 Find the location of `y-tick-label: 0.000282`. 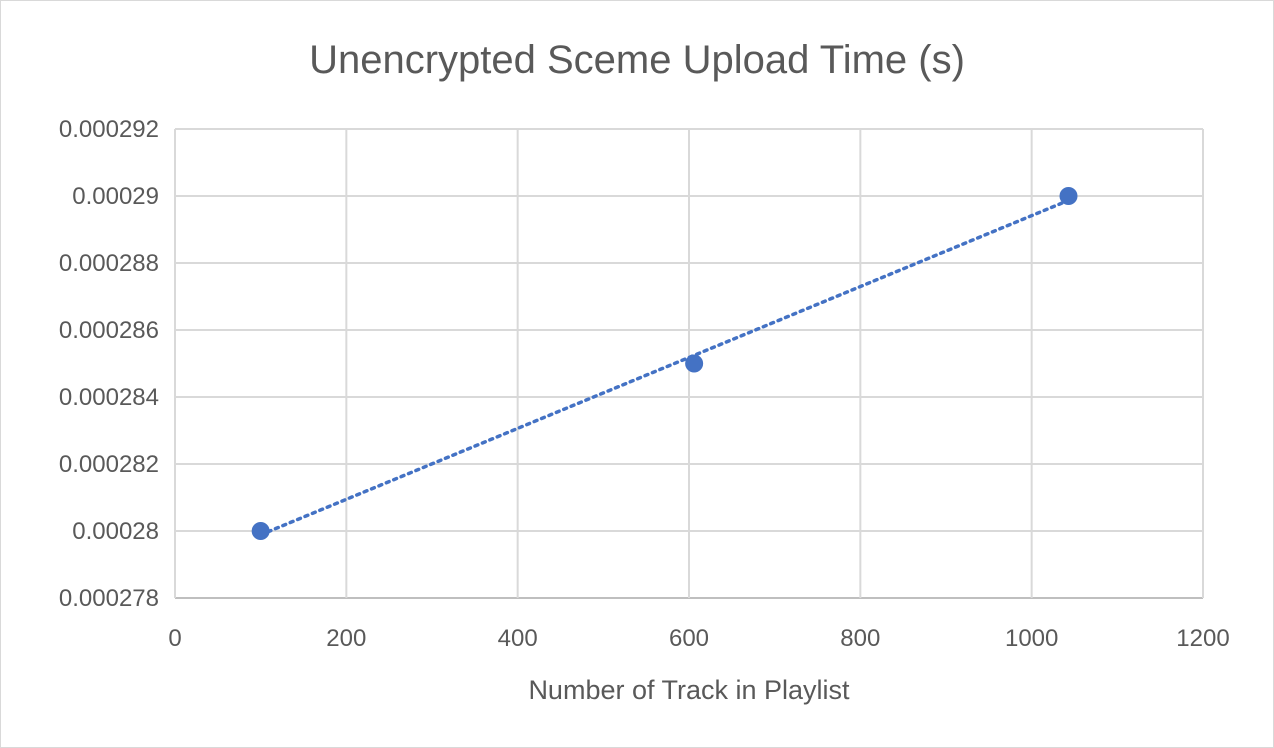

y-tick-label: 0.000282 is located at coordinates (109, 464).